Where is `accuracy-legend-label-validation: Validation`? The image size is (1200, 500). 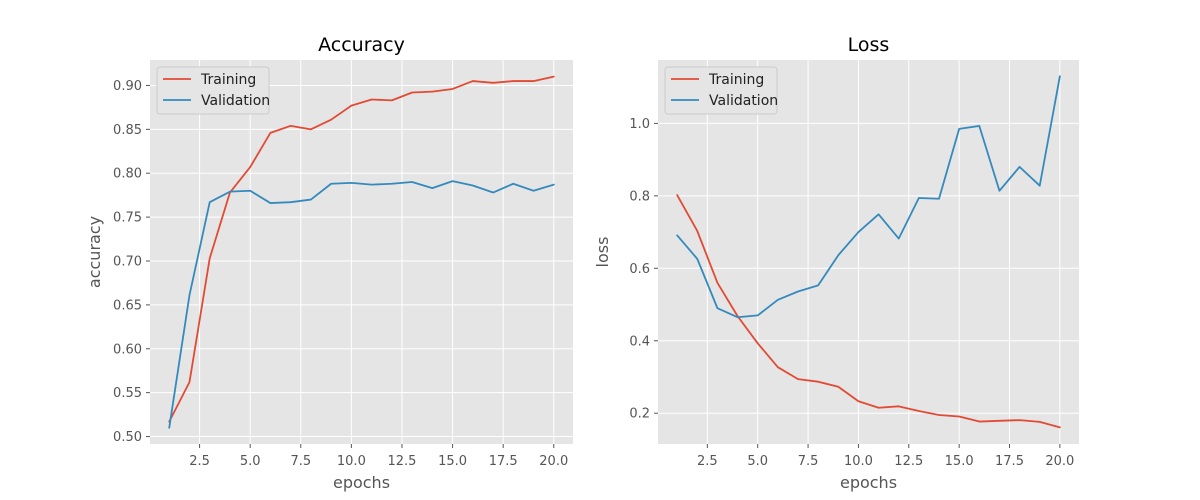
accuracy-legend-label-validation: Validation is located at coordinates (235, 101).